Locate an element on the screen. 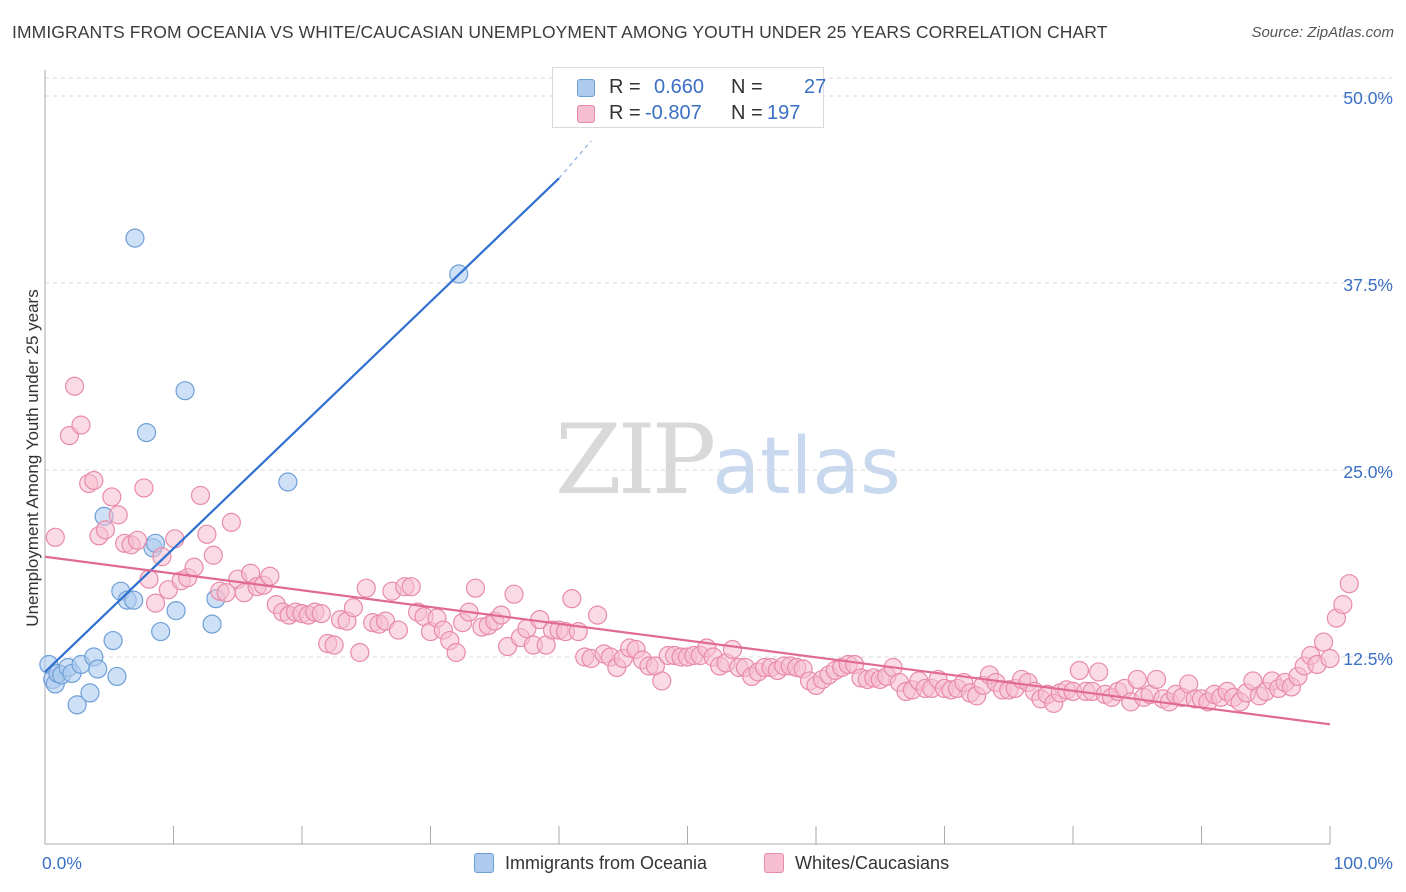 Image resolution: width=1406 pixels, height=892 pixels. watermark-zip: ZIP is located at coordinates (635, 460).